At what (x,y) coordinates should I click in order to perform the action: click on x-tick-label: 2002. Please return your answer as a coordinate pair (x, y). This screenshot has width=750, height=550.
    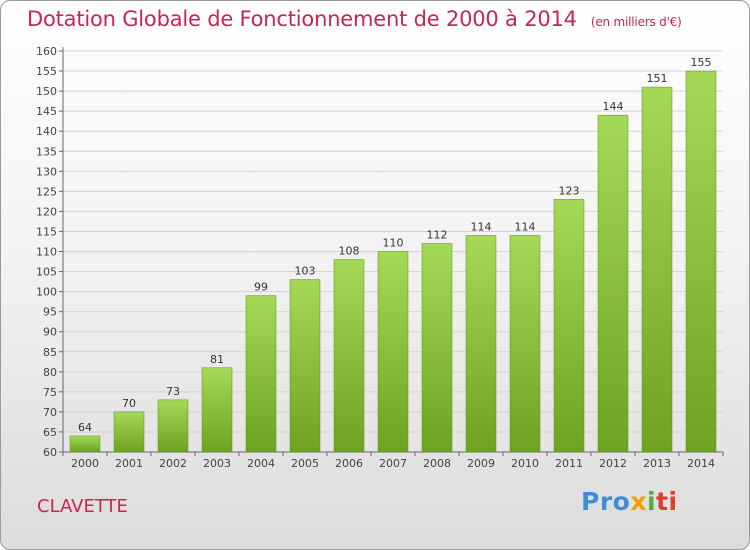
    Looking at the image, I should click on (173, 463).